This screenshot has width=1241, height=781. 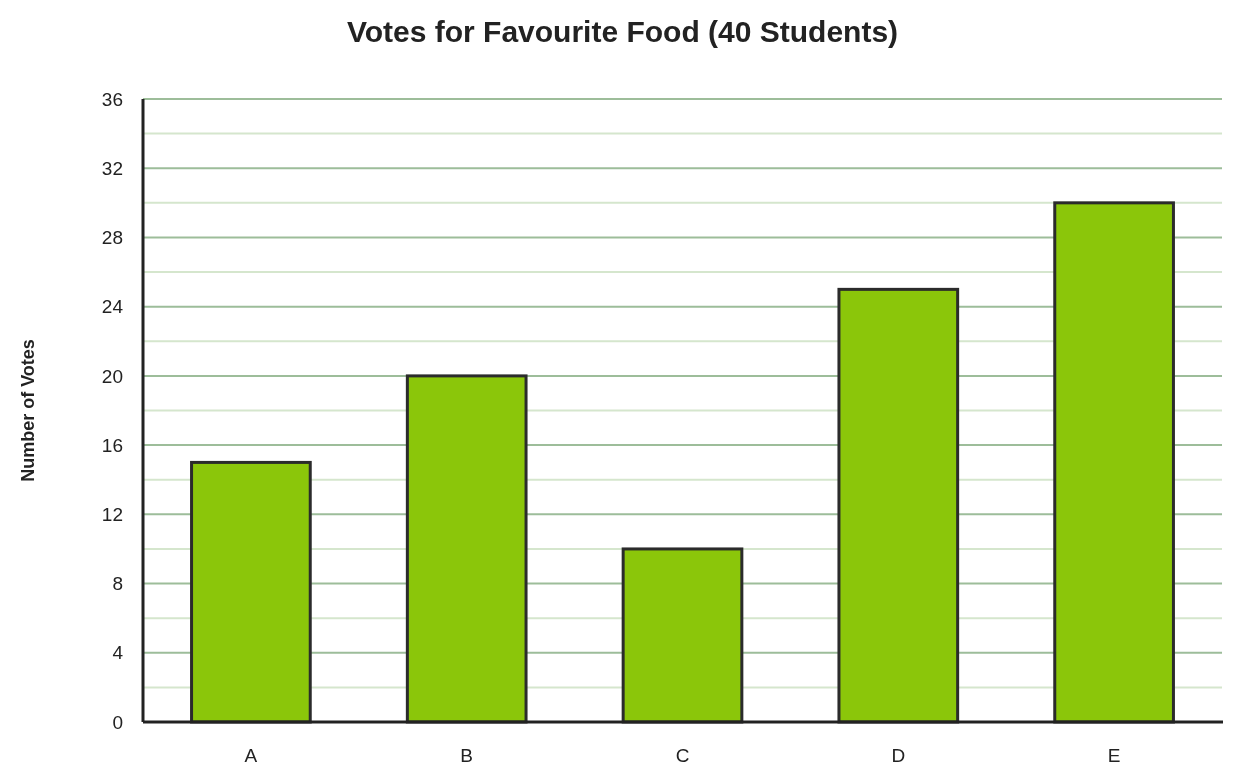 I want to click on chart-title: Votes for Favourite Food (40 Students), so click(x=622, y=31).